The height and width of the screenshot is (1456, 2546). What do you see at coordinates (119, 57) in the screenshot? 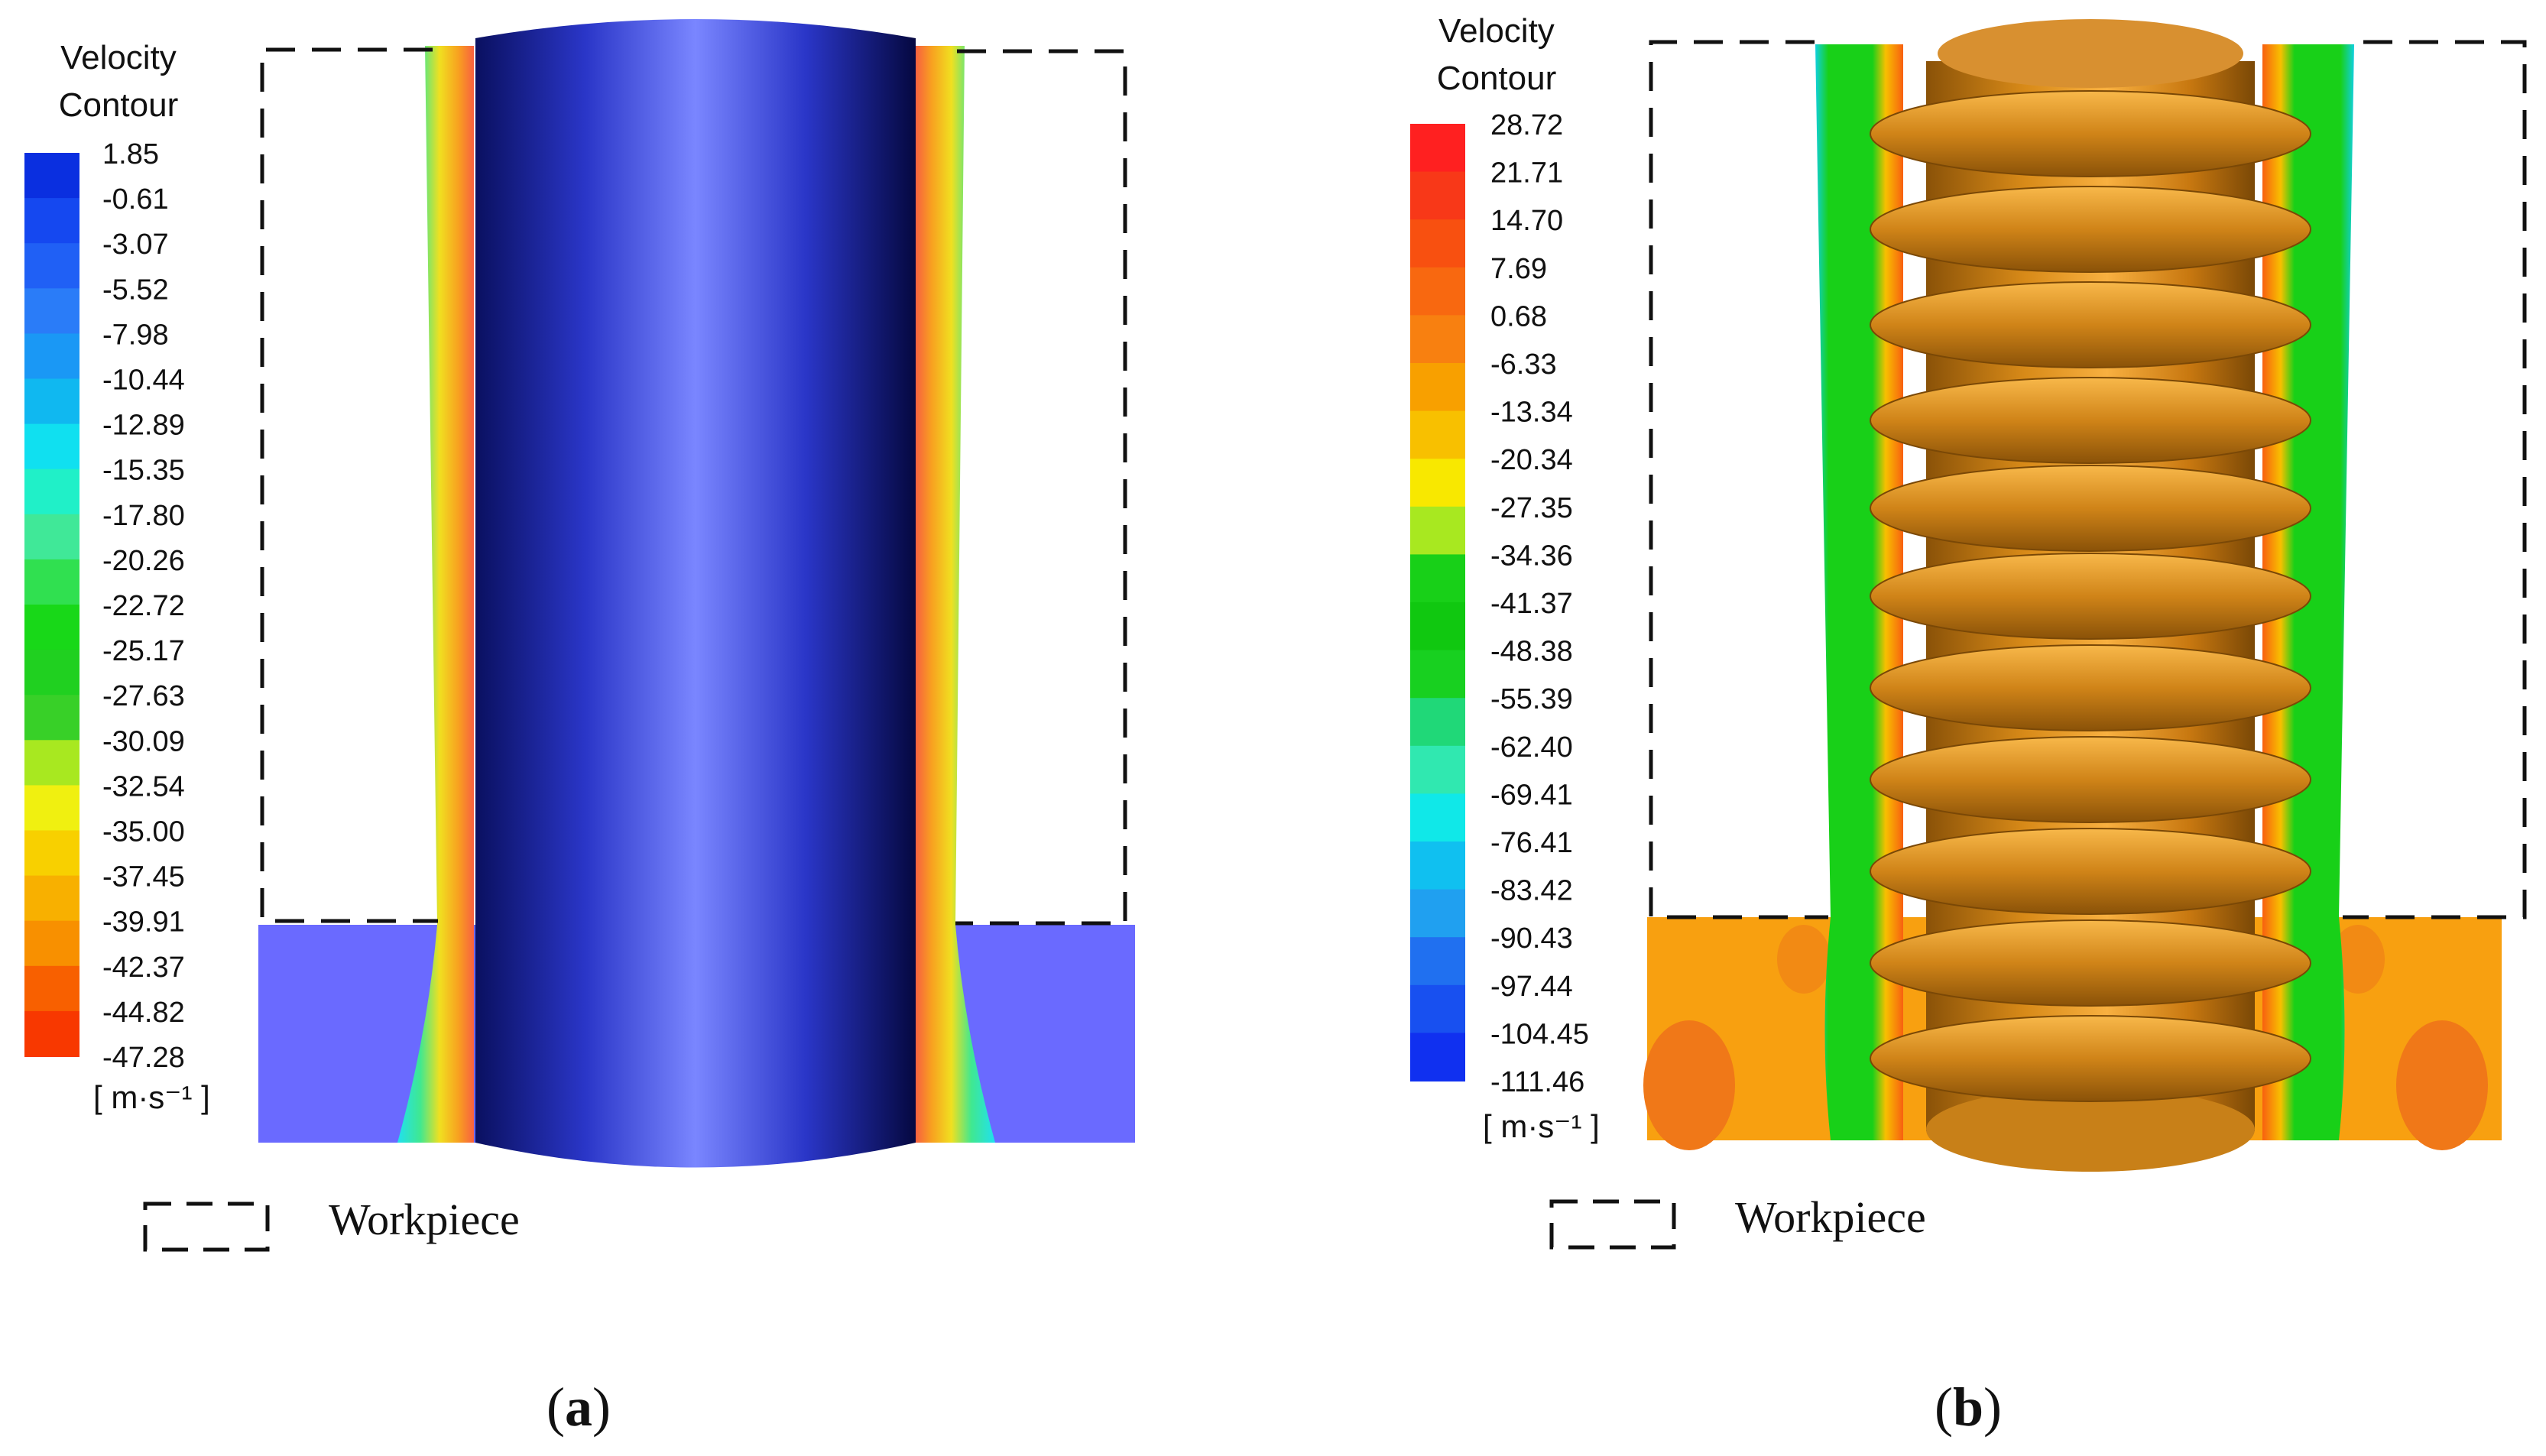
I see `legend-a-title-line1: Velocity` at bounding box center [119, 57].